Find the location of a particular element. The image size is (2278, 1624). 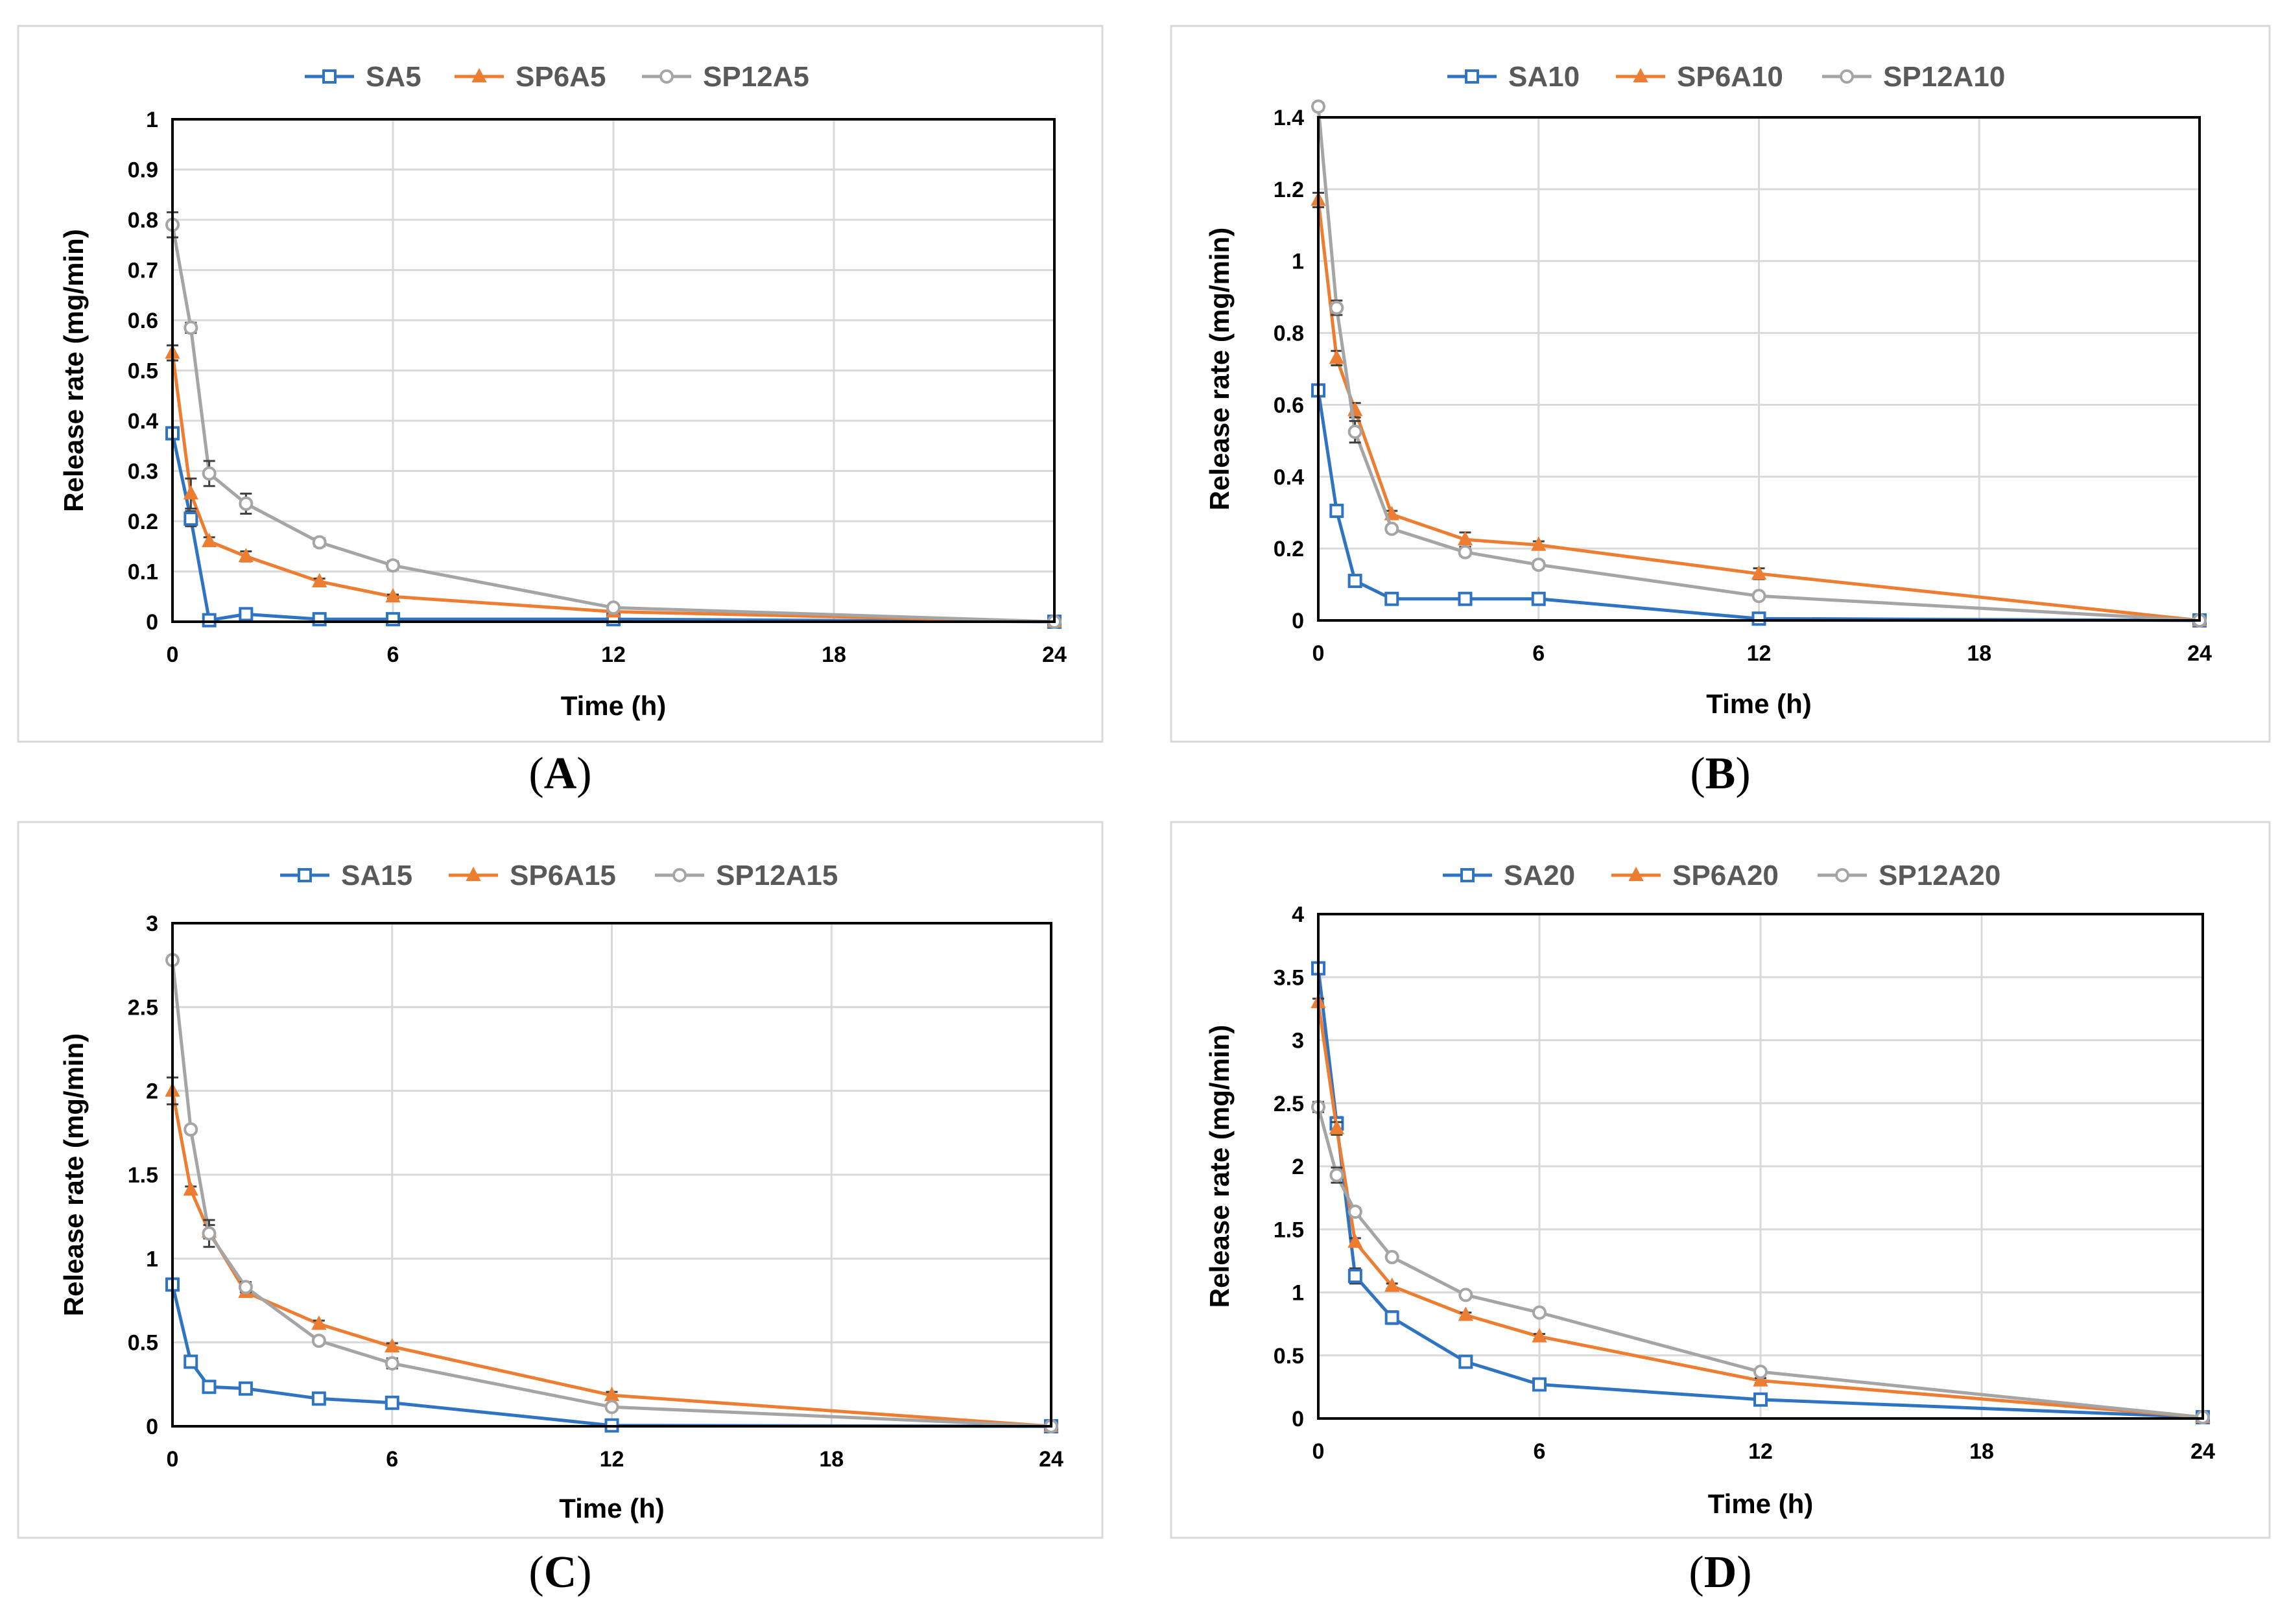

panel-c-line-SP6A15 is located at coordinates (612, 1259).